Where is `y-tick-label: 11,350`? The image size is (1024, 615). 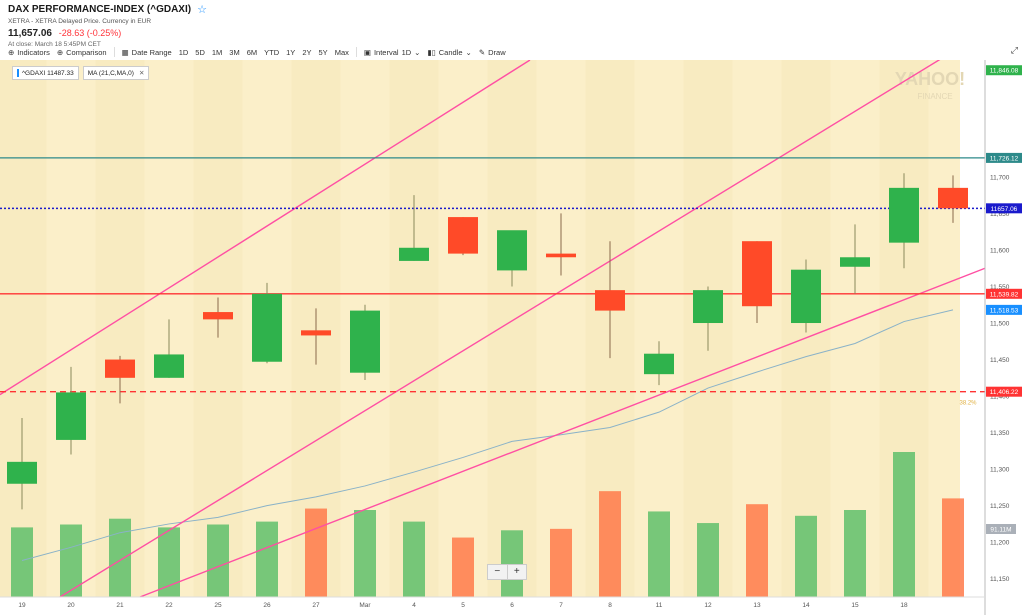 y-tick-label: 11,350 is located at coordinates (1000, 433).